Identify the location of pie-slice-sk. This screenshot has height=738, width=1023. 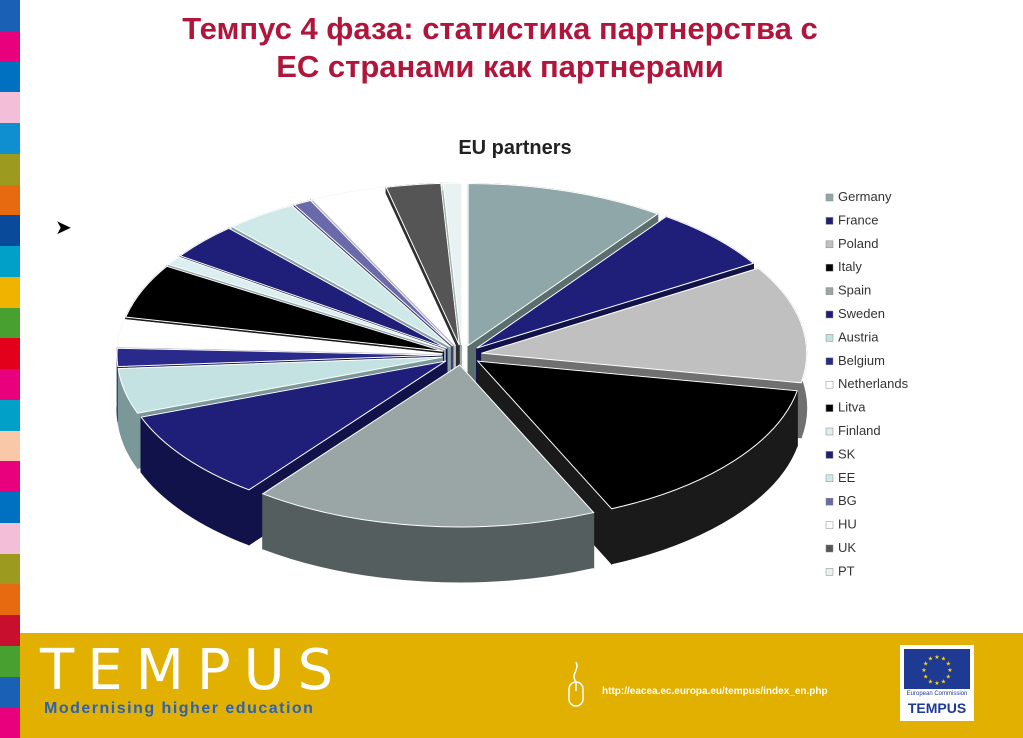
(313, 288).